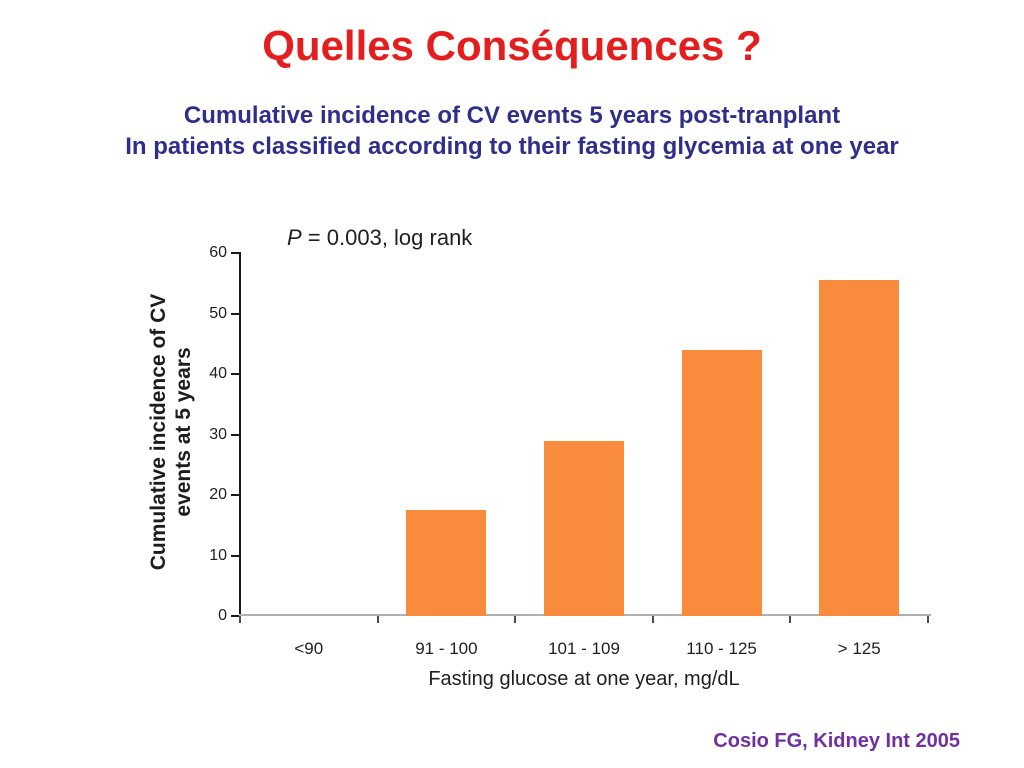 The width and height of the screenshot is (1024, 768). What do you see at coordinates (218, 313) in the screenshot?
I see `y-tick-label-50: 50` at bounding box center [218, 313].